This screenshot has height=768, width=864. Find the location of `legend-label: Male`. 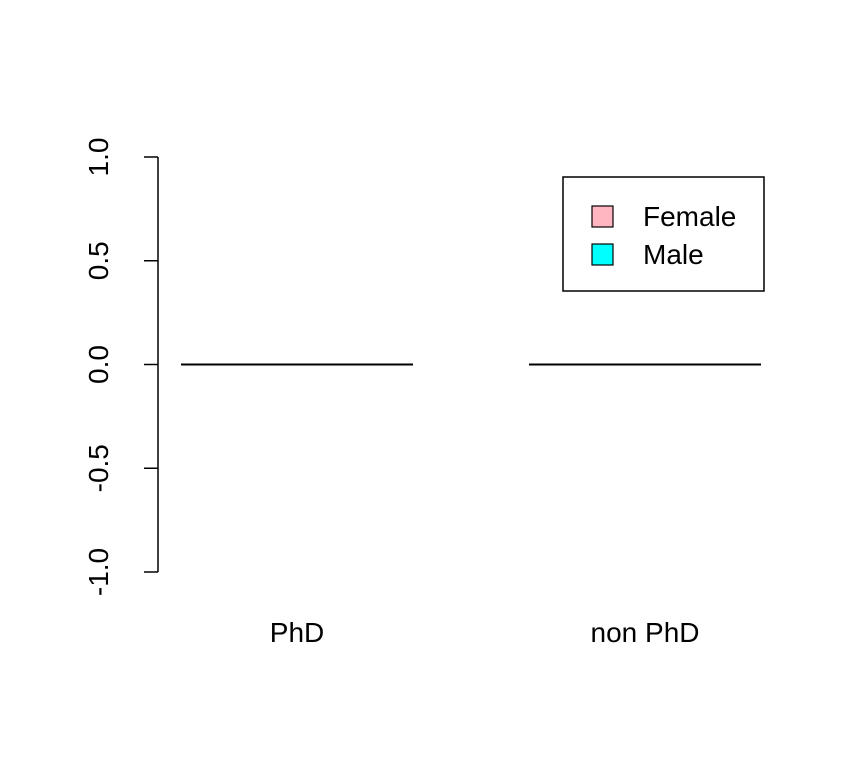

legend-label: Male is located at coordinates (673, 254).